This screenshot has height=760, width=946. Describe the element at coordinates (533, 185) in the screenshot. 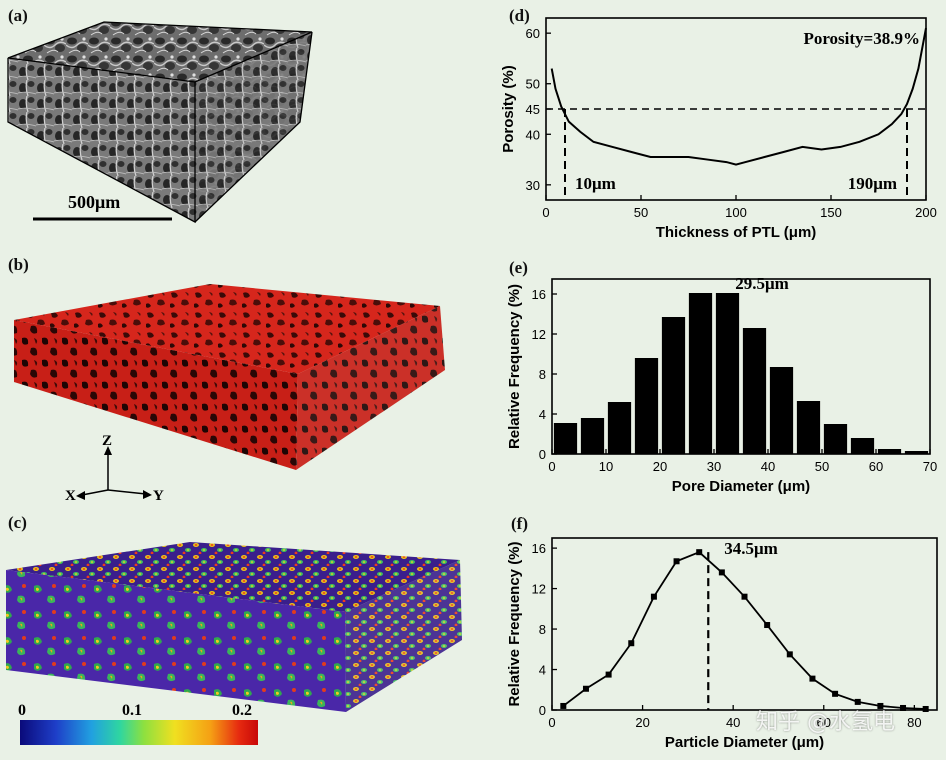

I see `y-tick-label: 30` at that location.